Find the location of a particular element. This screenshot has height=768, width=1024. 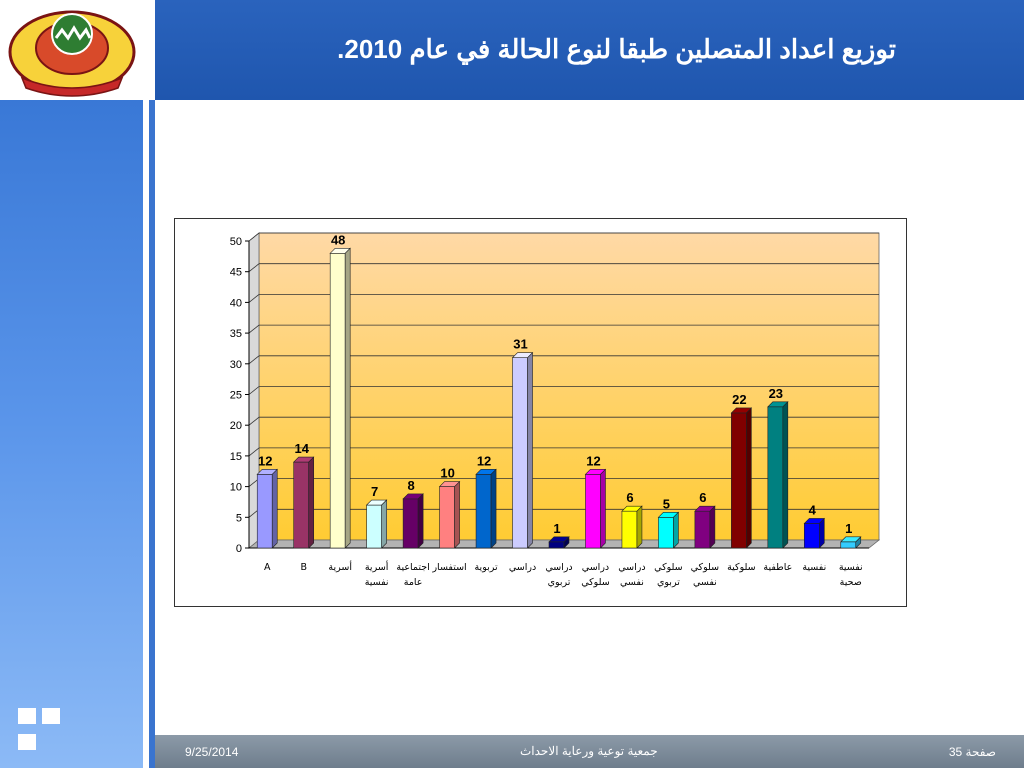

x-tick-label: أسرية is located at coordinates (340, 566).